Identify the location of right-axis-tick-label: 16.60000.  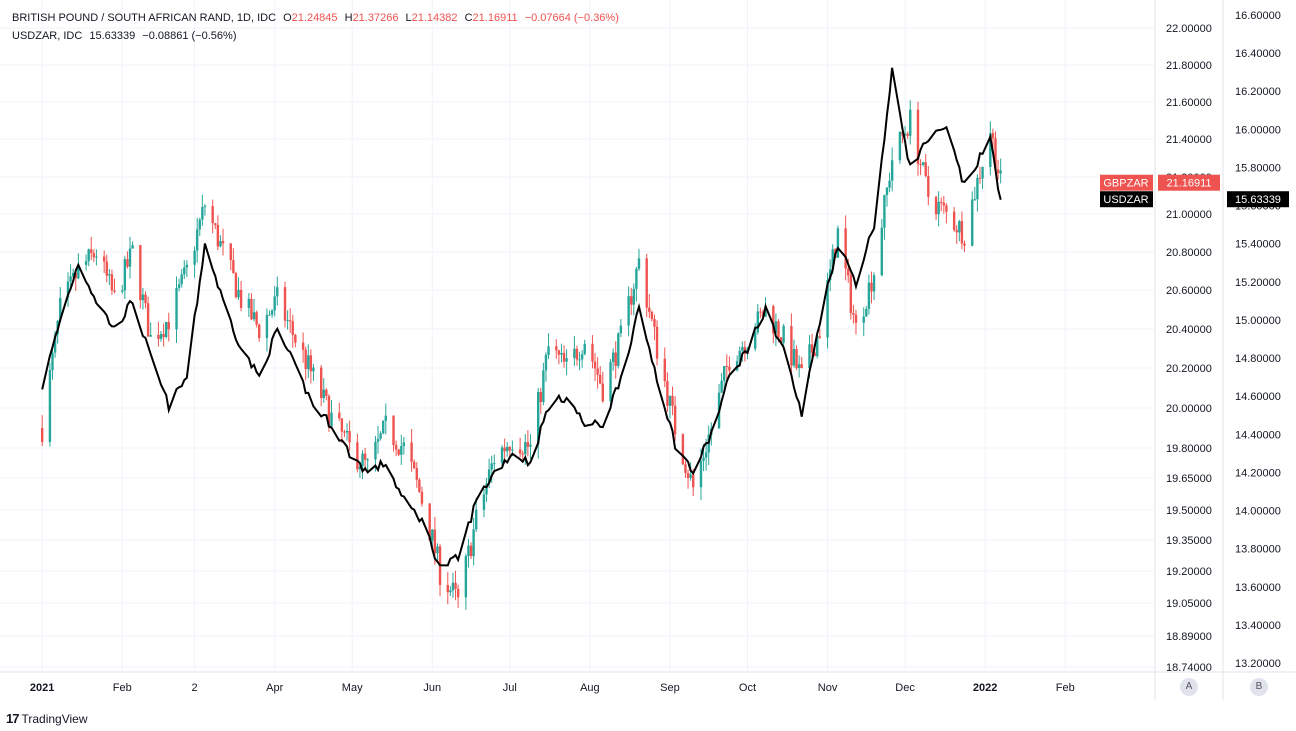
(1258, 16).